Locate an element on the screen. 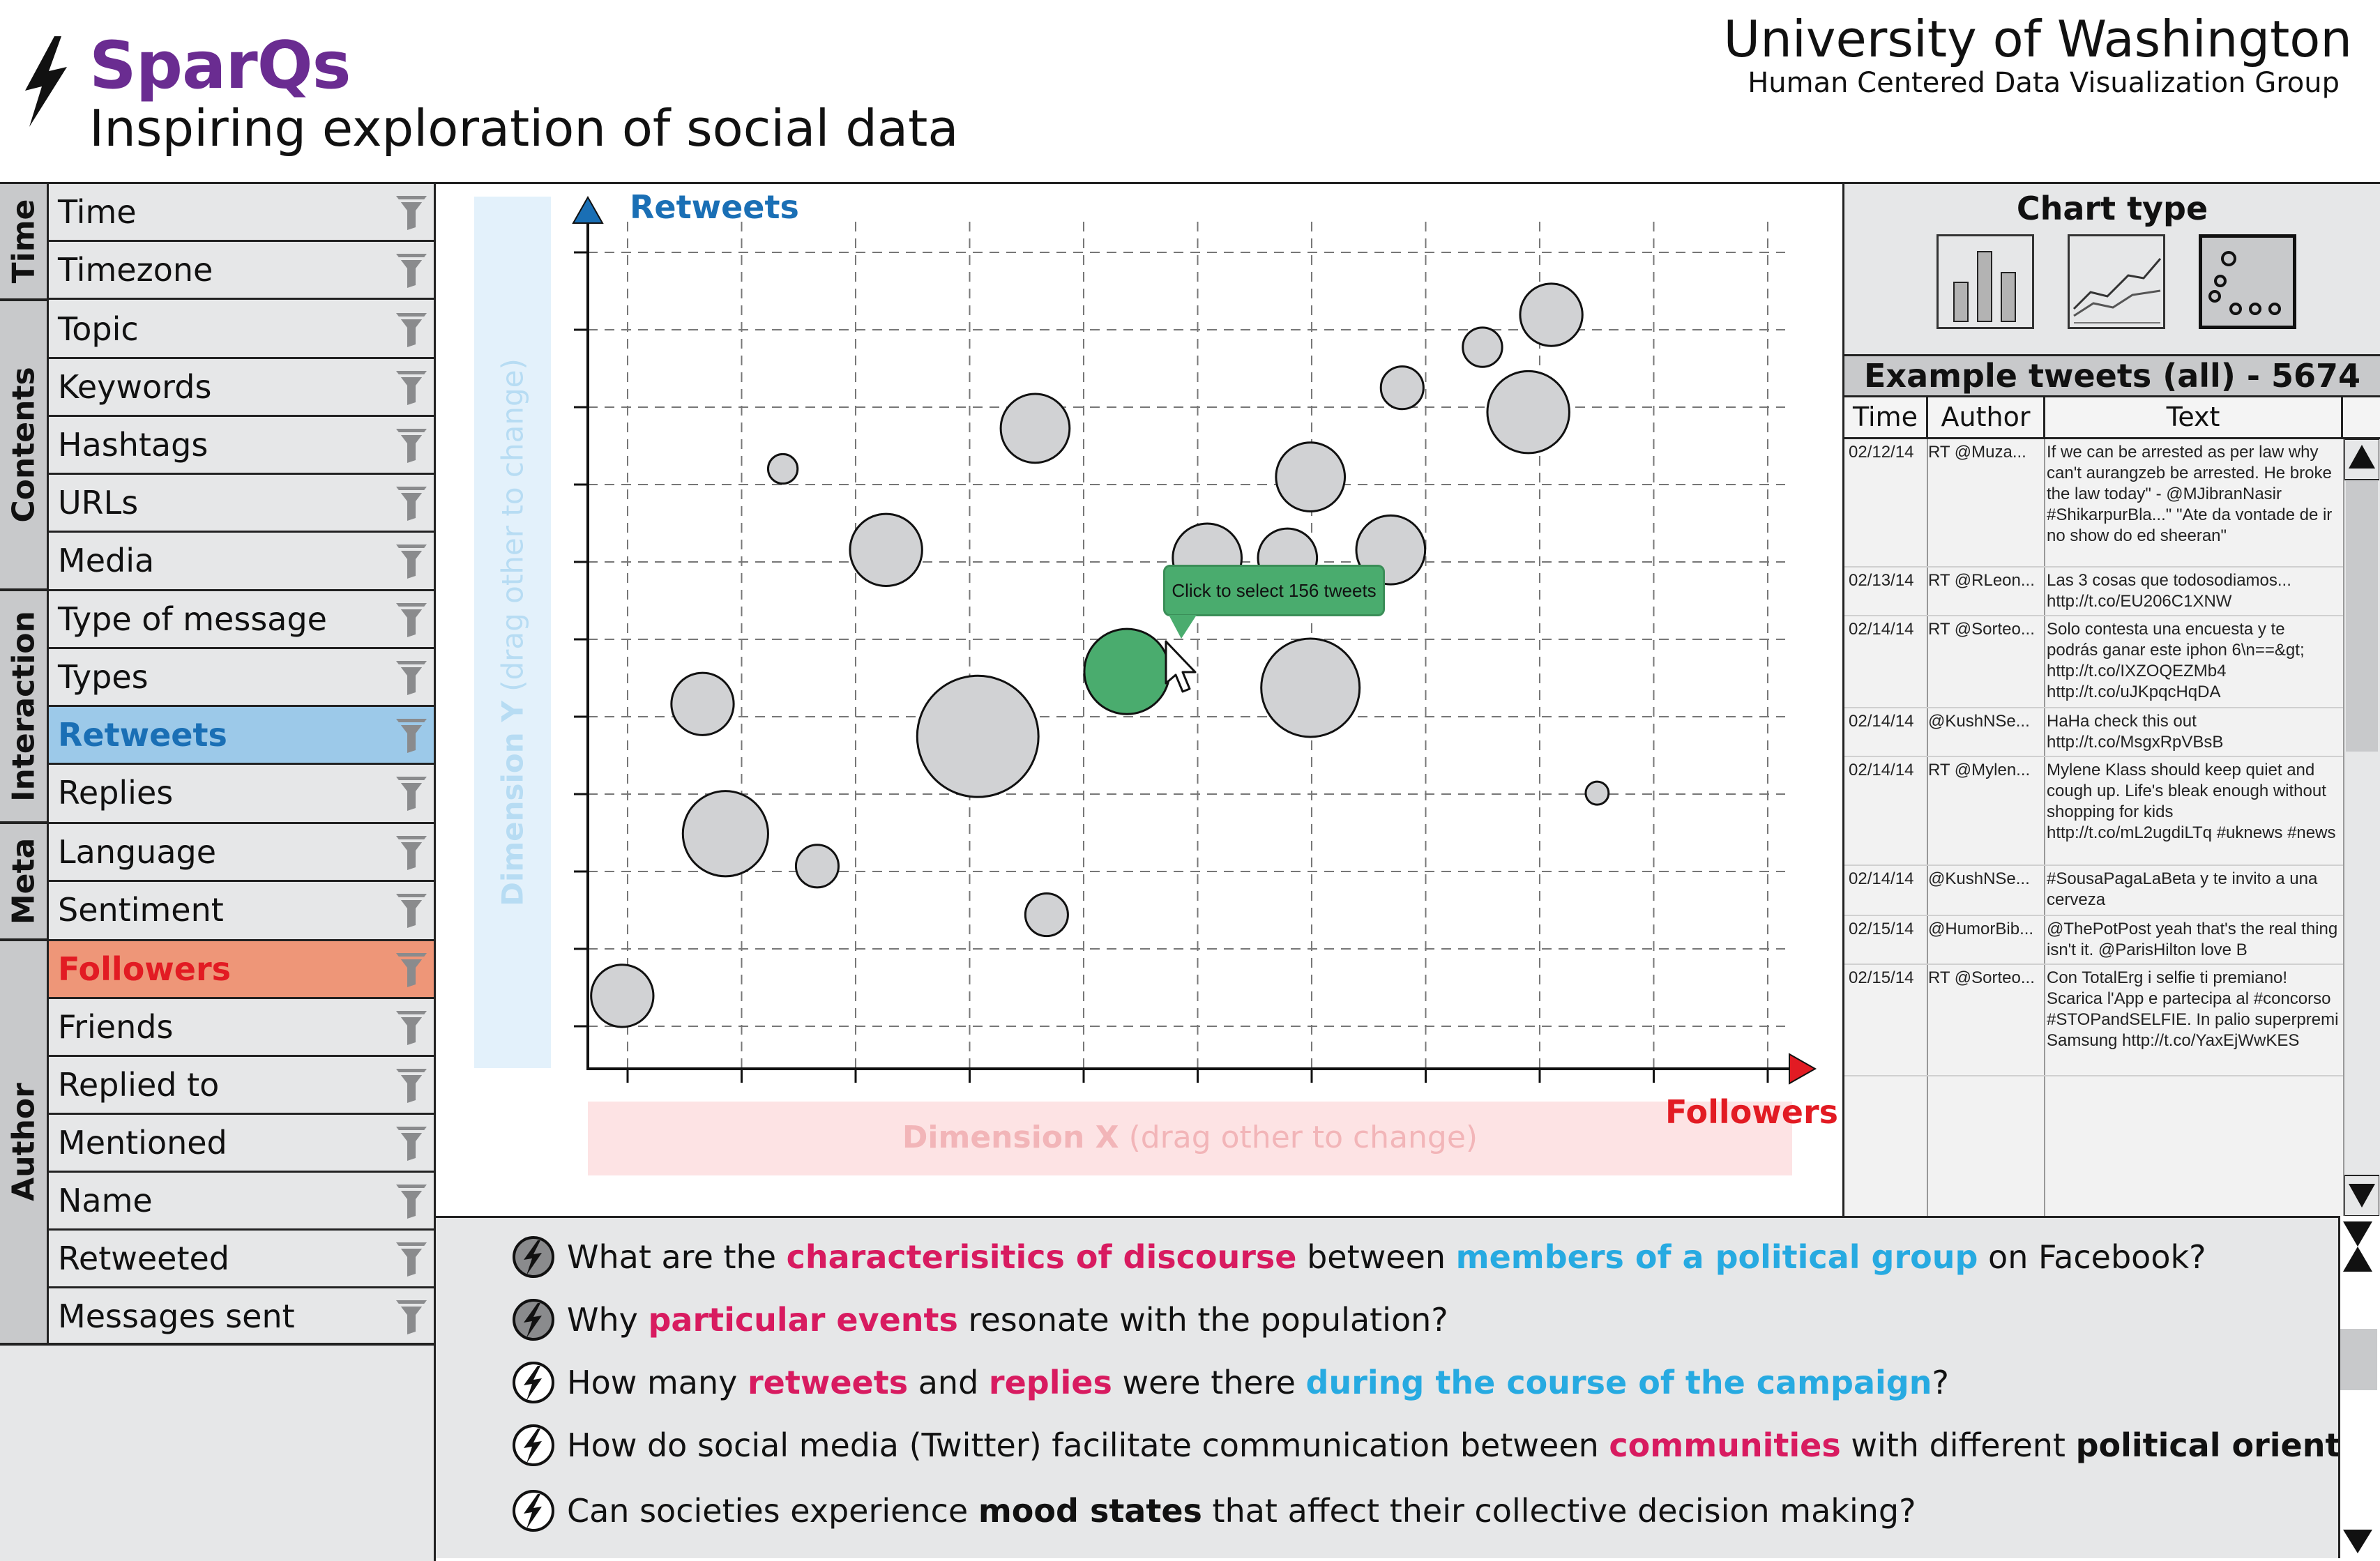 This screenshot has height=1561, width=2380. field-replied-to: Replied to is located at coordinates (241, 1086).